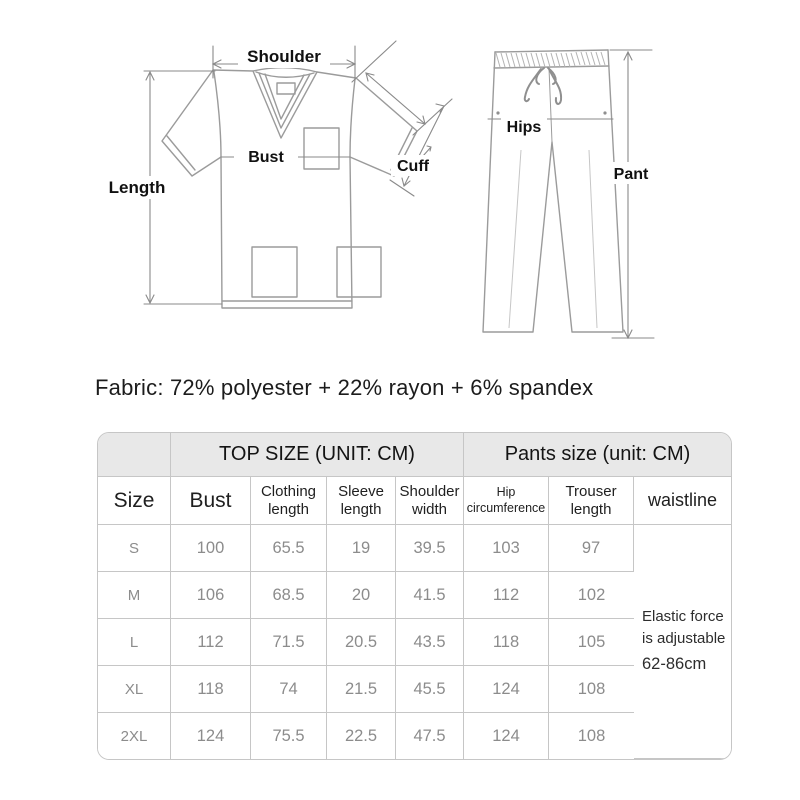 The height and width of the screenshot is (800, 800). Describe the element at coordinates (317, 455) in the screenshot. I see `group-header-top-size: TOP SIZE (UNIT: CM)` at that location.